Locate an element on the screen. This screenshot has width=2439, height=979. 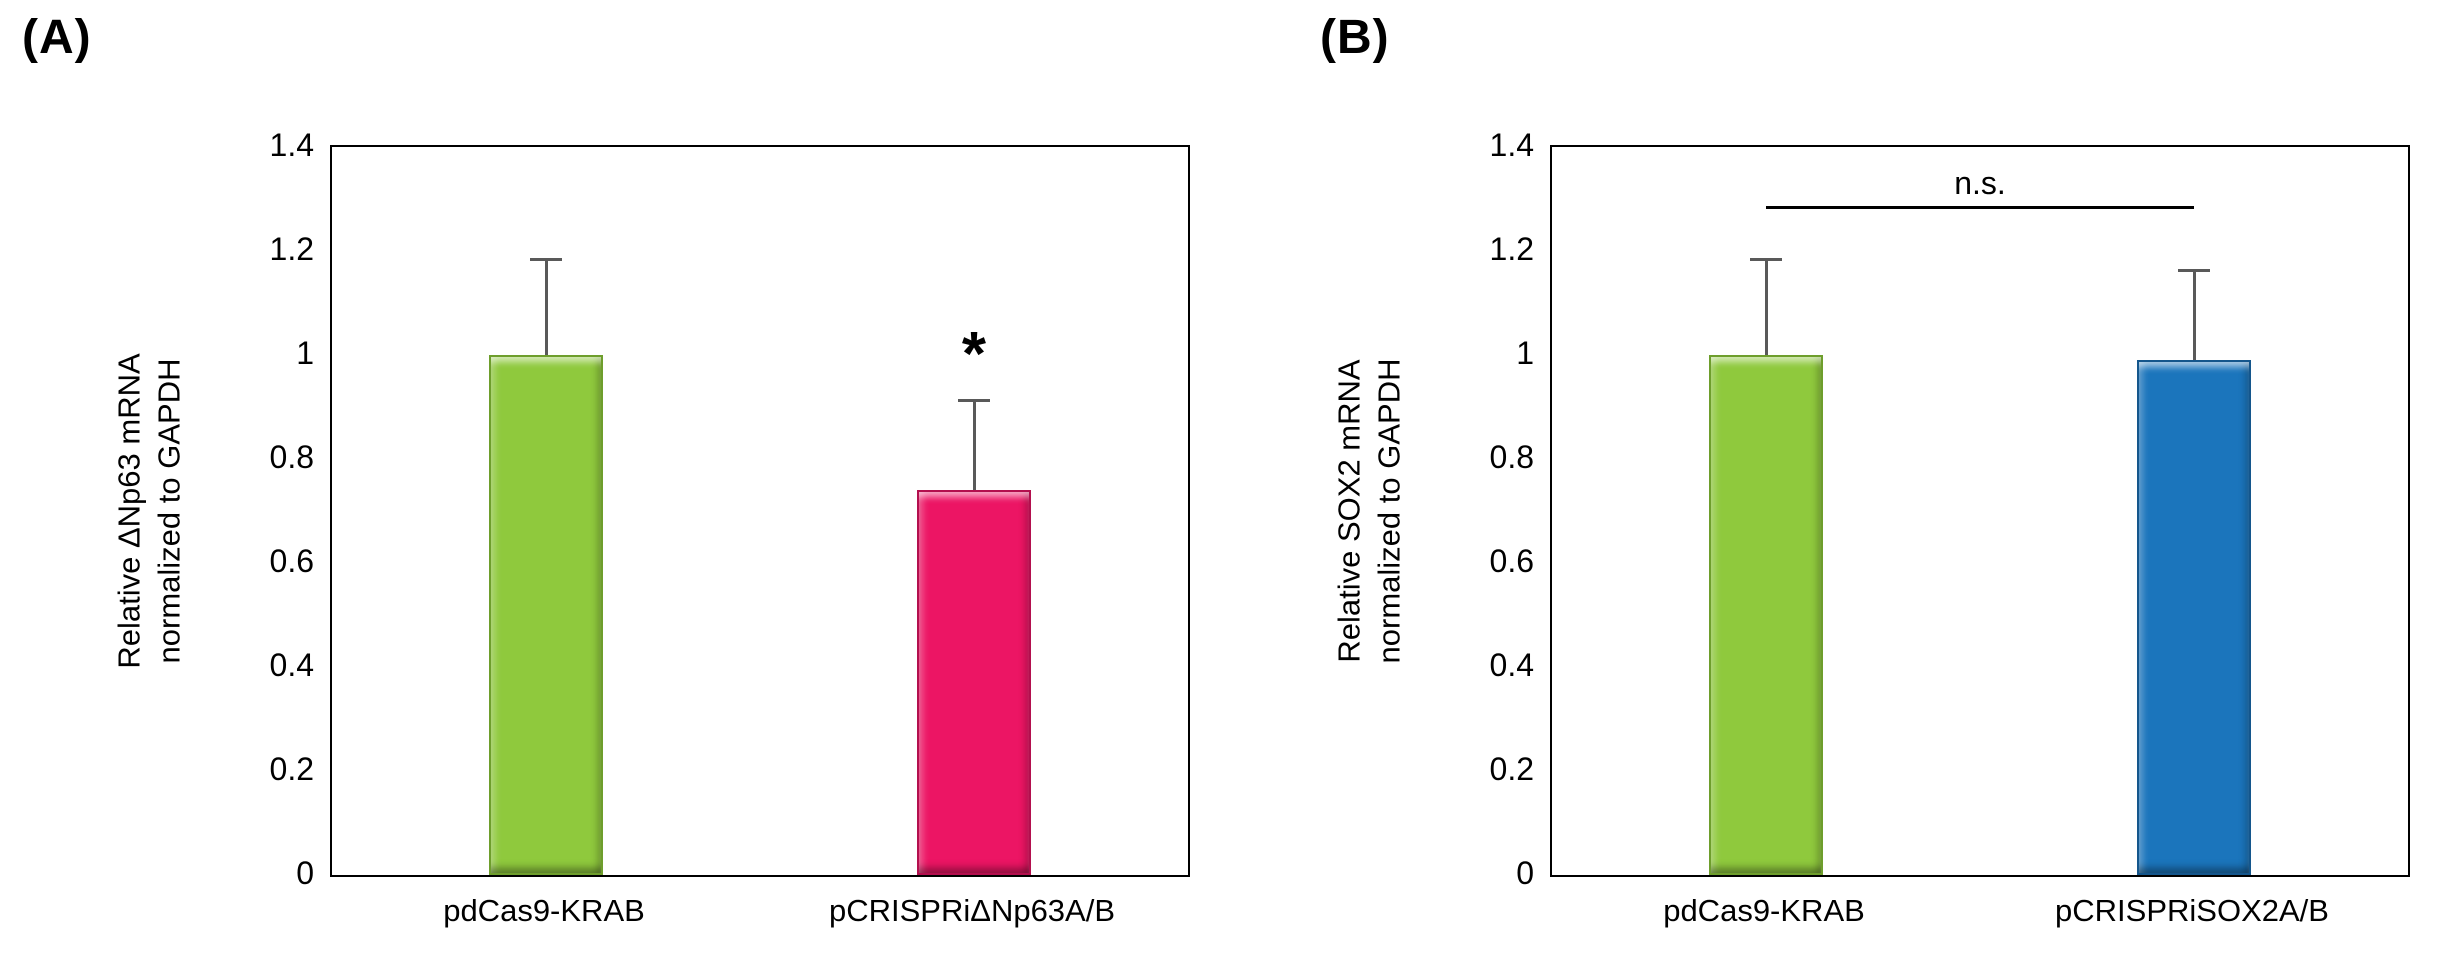
significance-star: * is located at coordinates (974, 355).